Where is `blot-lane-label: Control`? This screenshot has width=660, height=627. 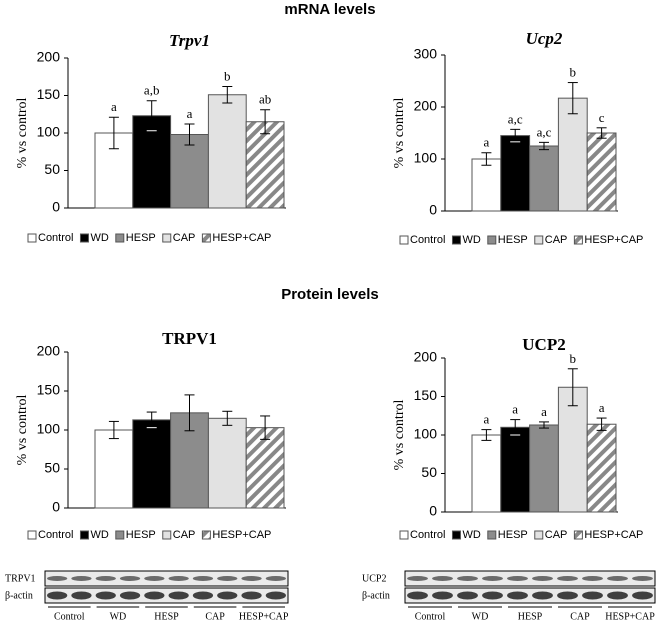 blot-lane-label: Control is located at coordinates (69, 616).